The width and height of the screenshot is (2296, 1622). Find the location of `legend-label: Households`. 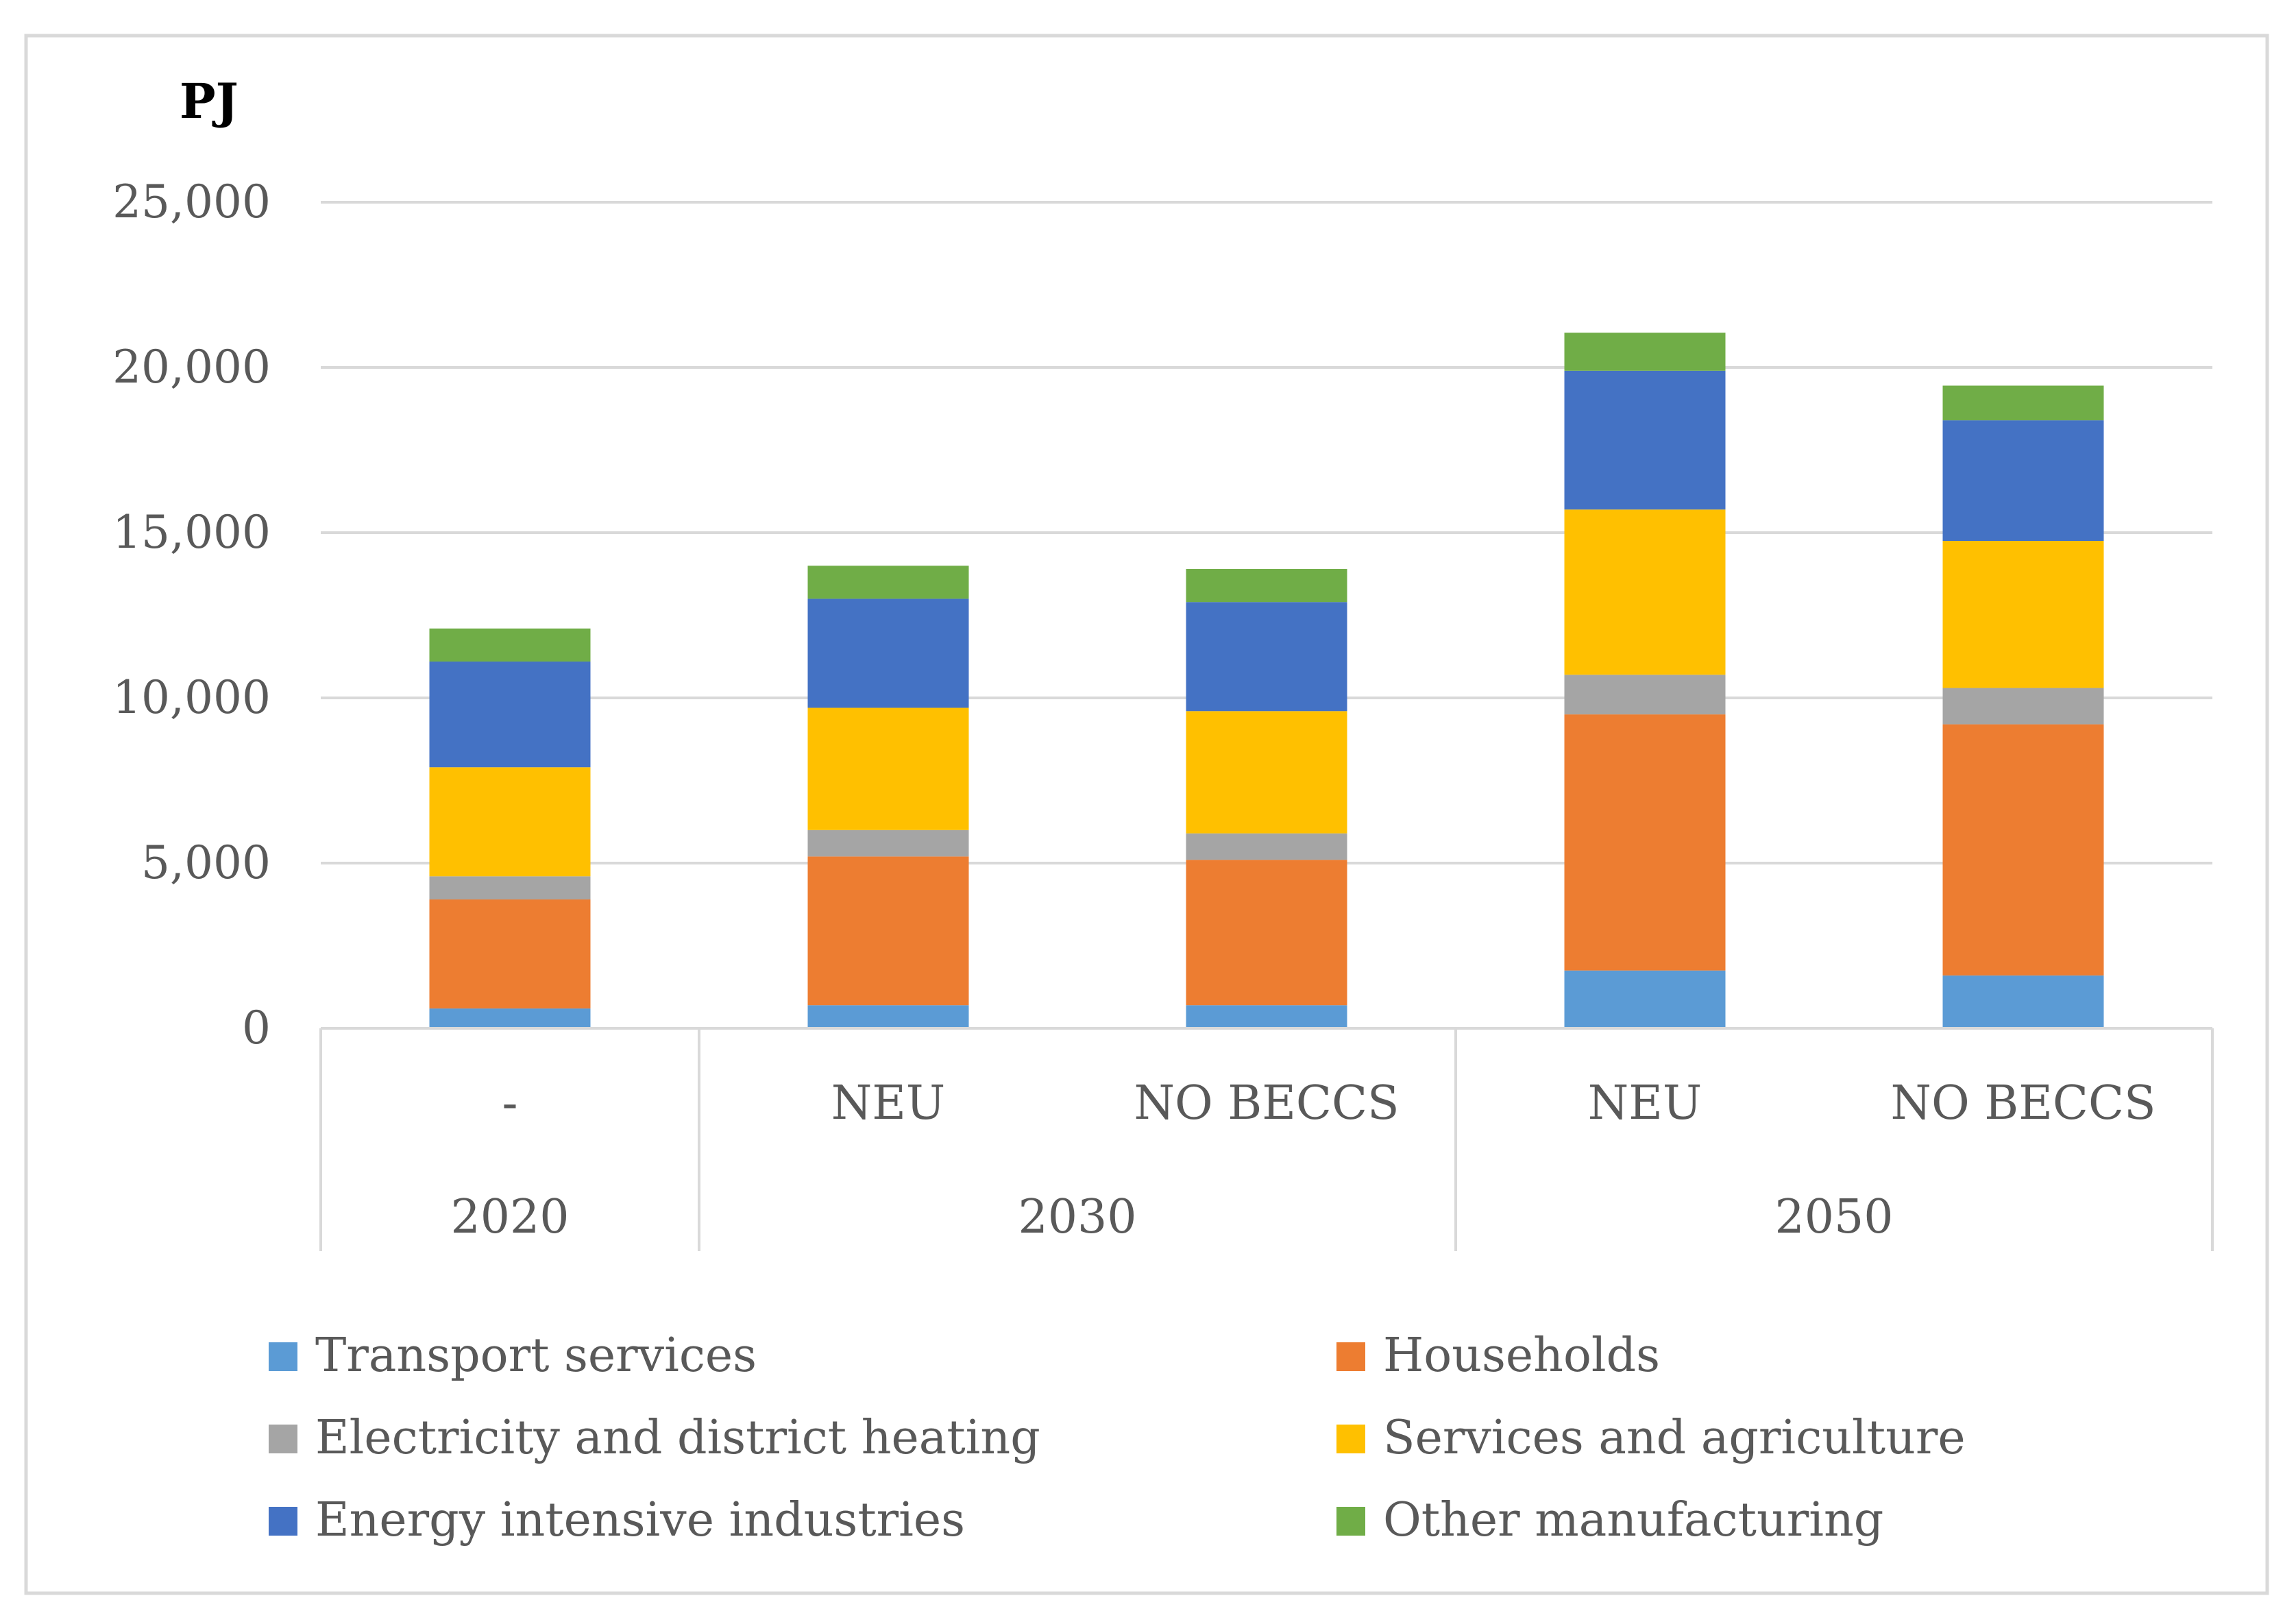

legend-label: Households is located at coordinates (1522, 1356).